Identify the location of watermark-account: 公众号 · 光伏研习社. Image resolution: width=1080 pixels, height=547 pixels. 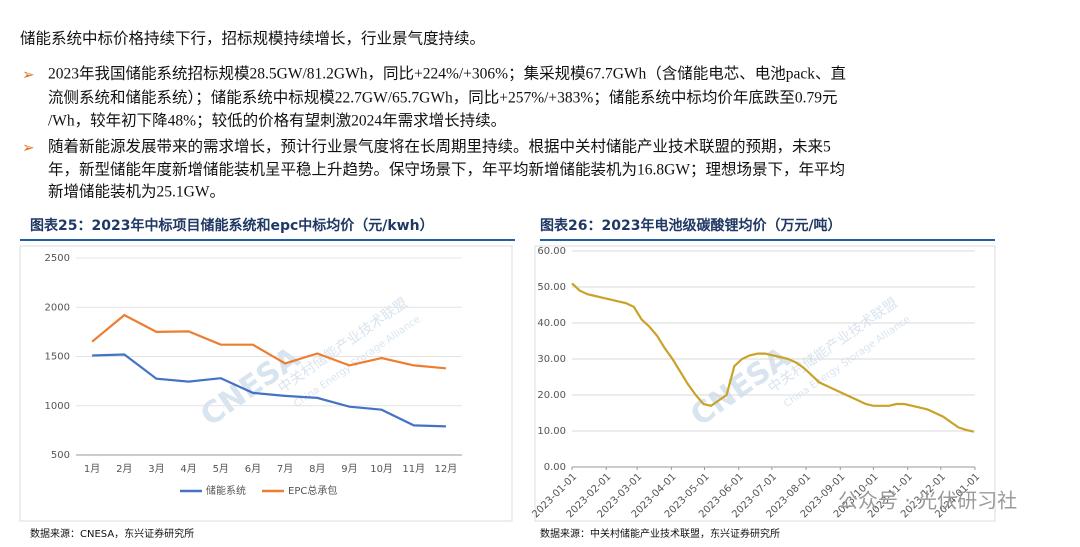
(927, 501).